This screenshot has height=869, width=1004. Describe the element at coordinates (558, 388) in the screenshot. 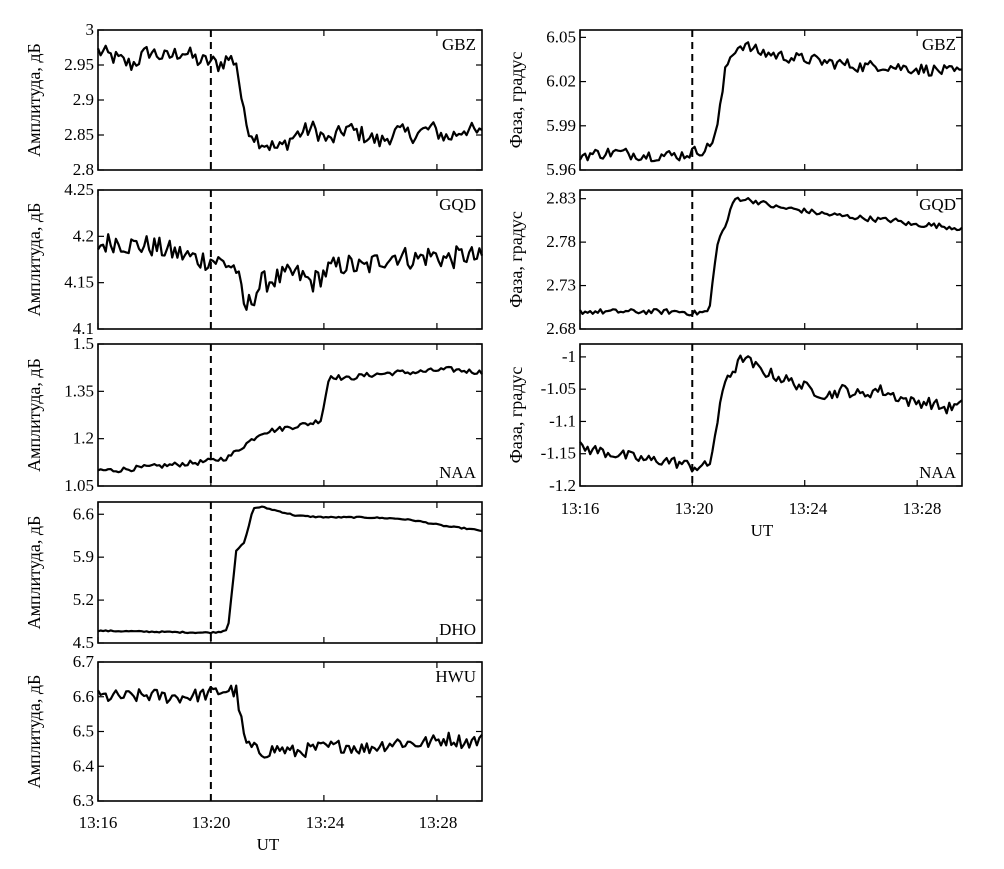

I see `y-tick-label-phase-naa-3: -1.05` at that location.